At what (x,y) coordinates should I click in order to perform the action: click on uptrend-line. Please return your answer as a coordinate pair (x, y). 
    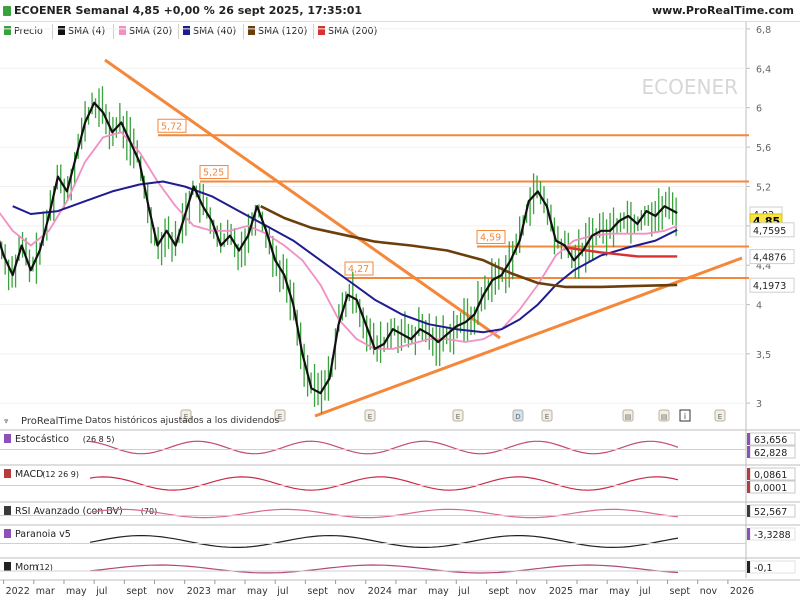
    Looking at the image, I should click on (528, 337).